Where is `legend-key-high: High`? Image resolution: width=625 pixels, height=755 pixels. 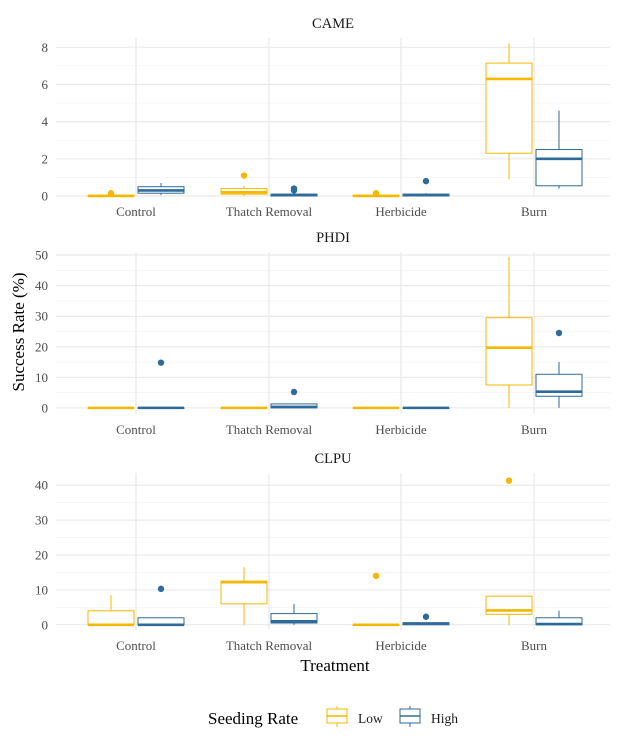 legend-key-high: High is located at coordinates (428, 716).